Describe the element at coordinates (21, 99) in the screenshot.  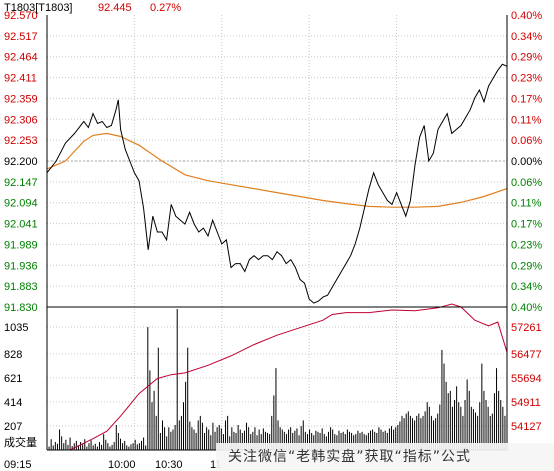
I see `price-tick-label: 92.359` at that location.